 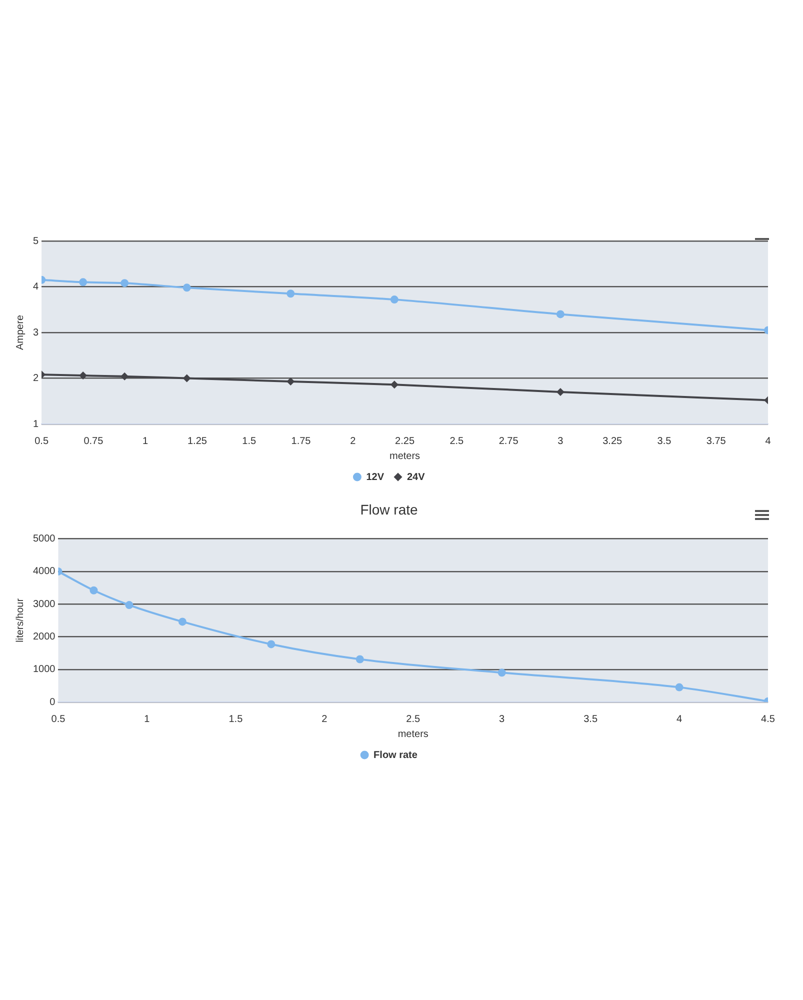 What do you see at coordinates (768, 719) in the screenshot?
I see `x-tick-label: 4.5` at bounding box center [768, 719].